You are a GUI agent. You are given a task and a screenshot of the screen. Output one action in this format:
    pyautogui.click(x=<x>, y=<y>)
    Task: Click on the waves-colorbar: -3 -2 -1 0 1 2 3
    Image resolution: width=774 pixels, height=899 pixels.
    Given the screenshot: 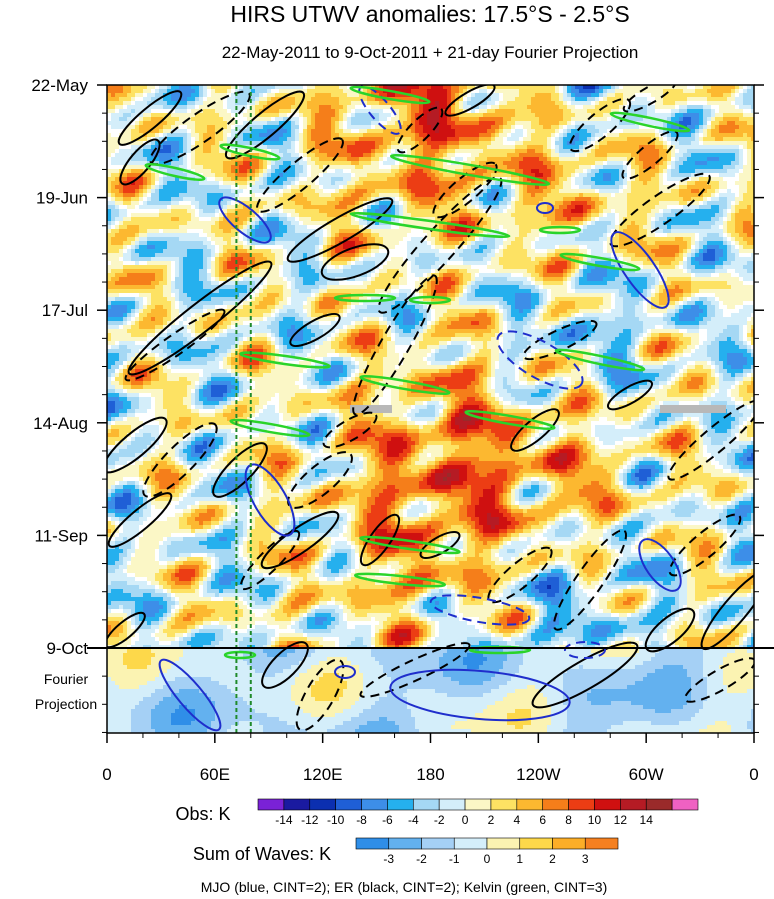 What is the action you would take?
    pyautogui.click(x=487, y=851)
    